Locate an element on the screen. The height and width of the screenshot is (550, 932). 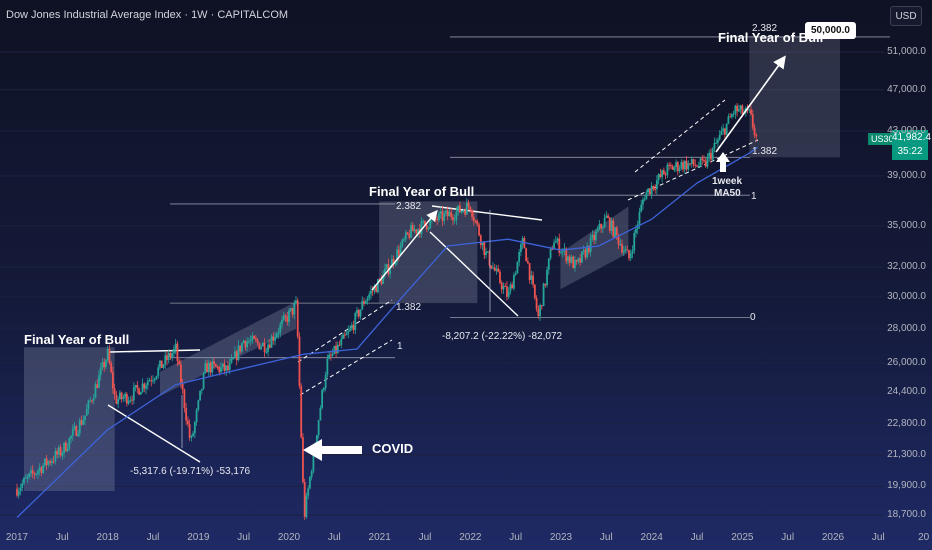
currency-button: USD is located at coordinates (906, 16).